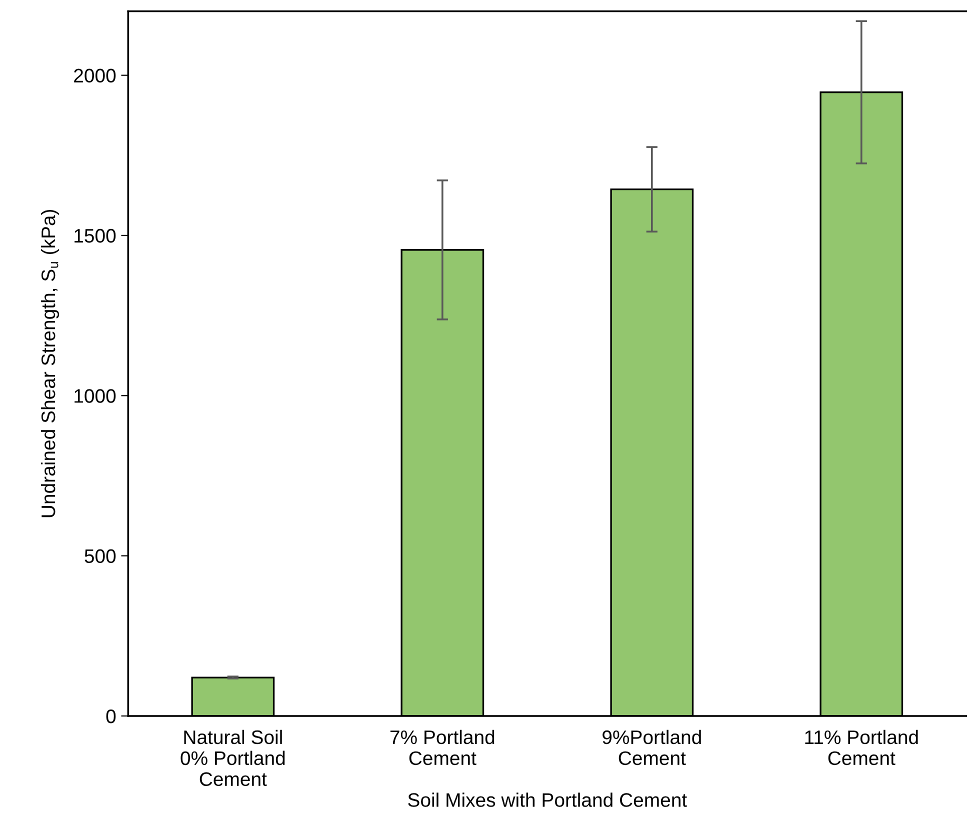  What do you see at coordinates (100, 556) in the screenshot?
I see `y-tick-label: 500` at bounding box center [100, 556].